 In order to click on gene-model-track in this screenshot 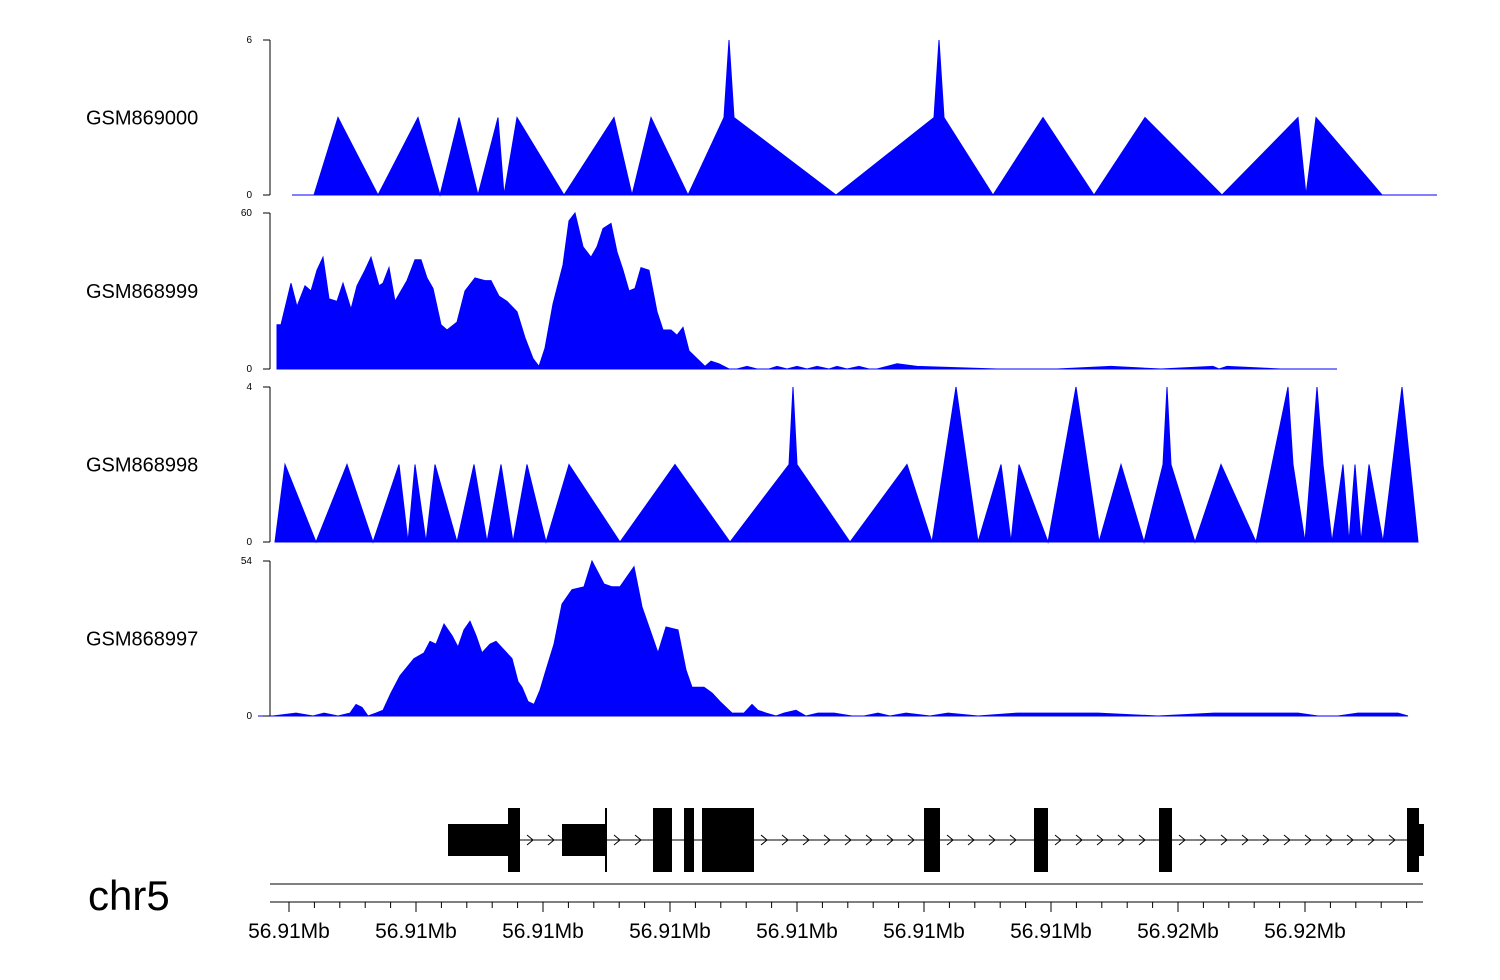, I will do `click(847, 846)`.